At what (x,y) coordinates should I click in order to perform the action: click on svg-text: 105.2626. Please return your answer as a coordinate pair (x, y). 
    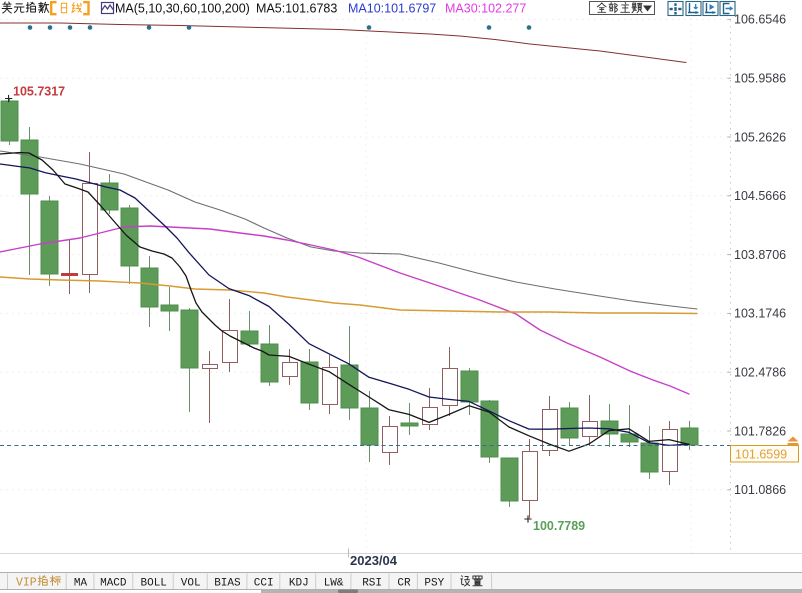
    Looking at the image, I should click on (760, 137).